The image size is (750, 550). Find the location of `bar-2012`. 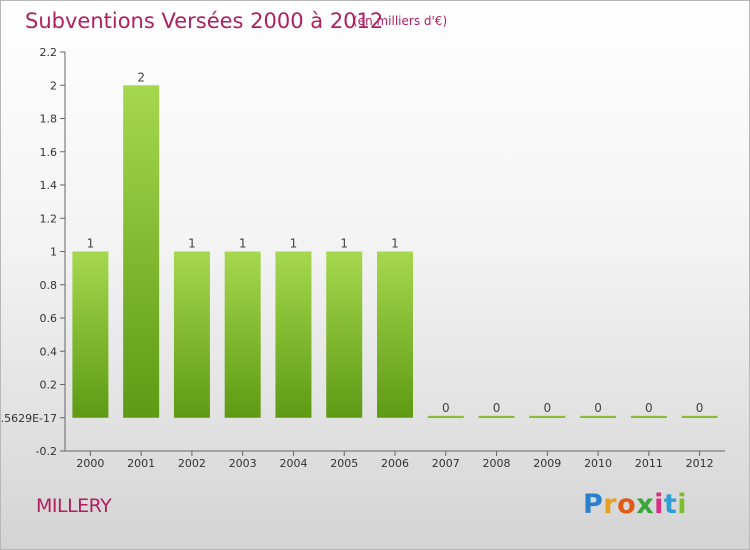

bar-2012 is located at coordinates (699, 416).